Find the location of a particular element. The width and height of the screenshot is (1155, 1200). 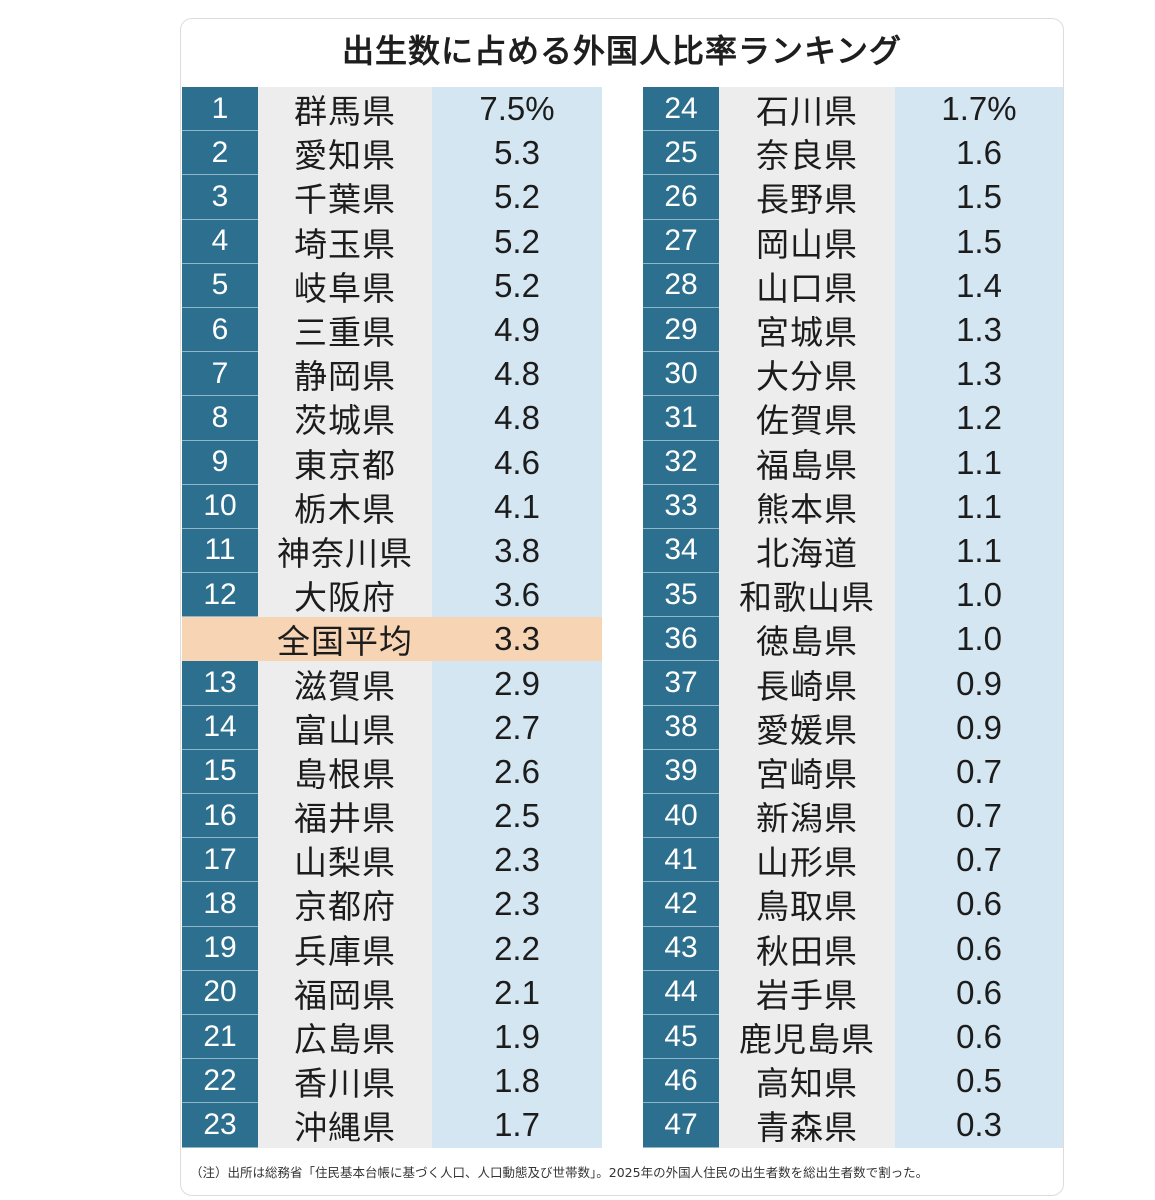

rank-cell: 45 is located at coordinates (681, 1037).